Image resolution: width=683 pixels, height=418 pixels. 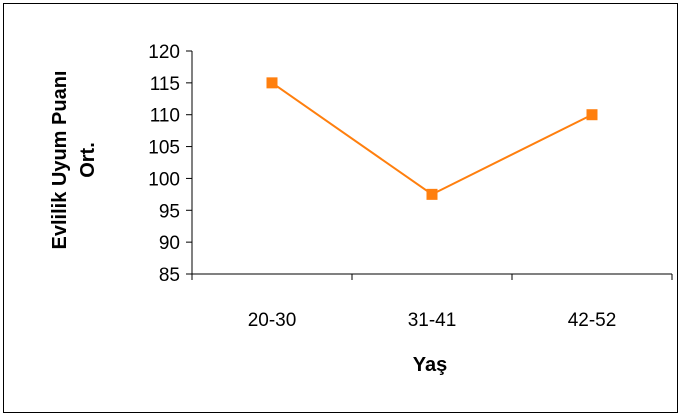 What do you see at coordinates (165, 84) in the screenshot?
I see `y-tick-label: 115` at bounding box center [165, 84].